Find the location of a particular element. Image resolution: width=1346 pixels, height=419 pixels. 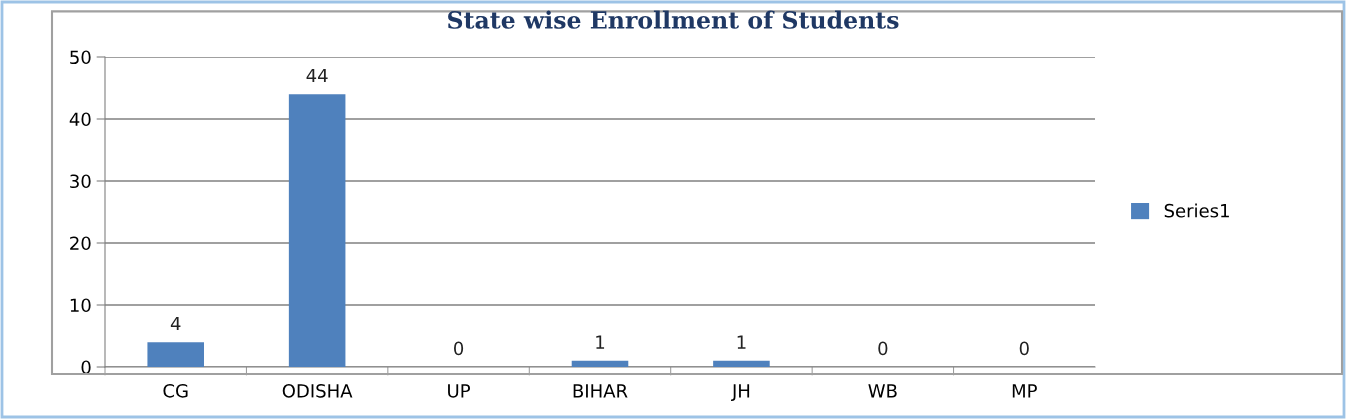

data-label: 44 is located at coordinates (317, 75).